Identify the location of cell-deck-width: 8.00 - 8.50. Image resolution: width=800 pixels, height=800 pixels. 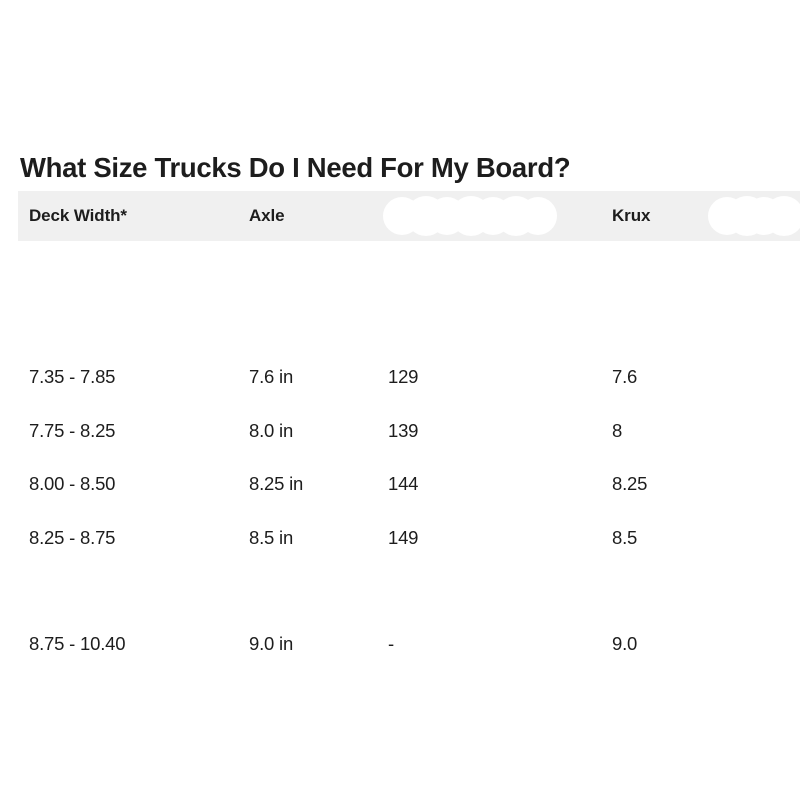
(72, 483).